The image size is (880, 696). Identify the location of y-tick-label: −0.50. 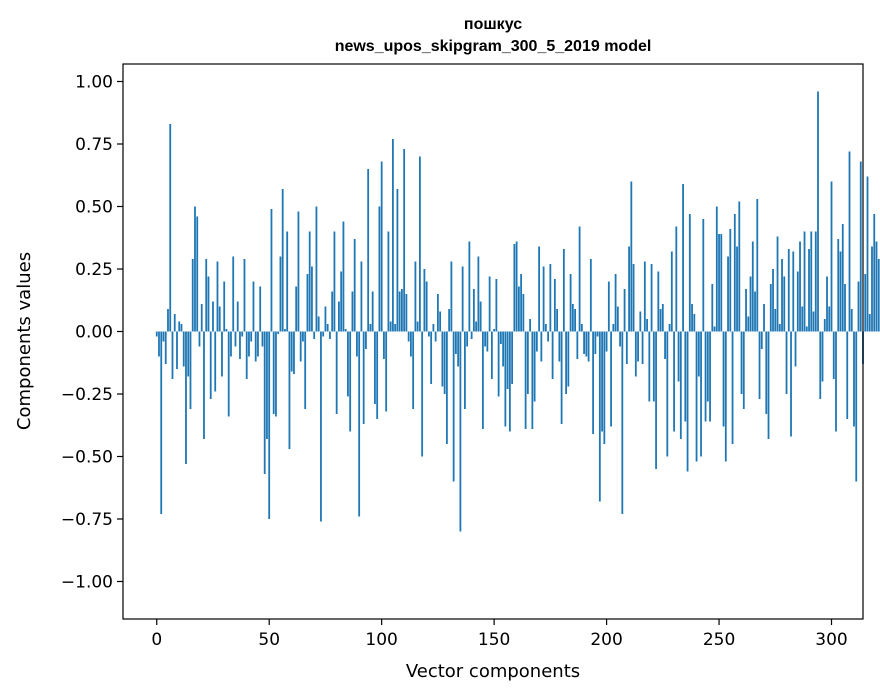
(87, 458).